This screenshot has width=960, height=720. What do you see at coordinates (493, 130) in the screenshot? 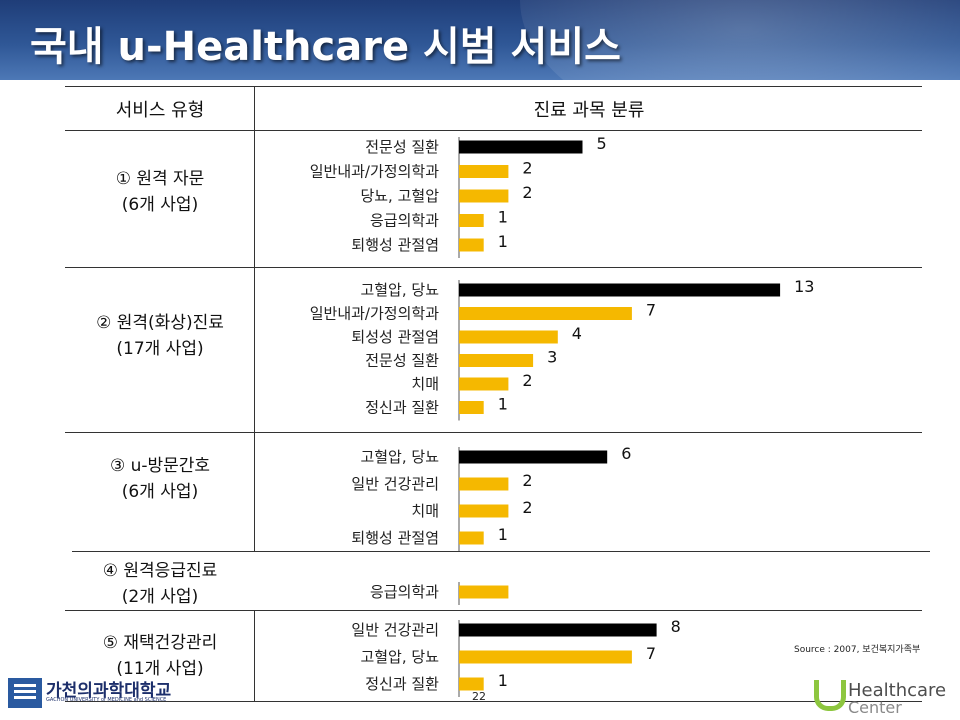
I see `table-header-divider` at bounding box center [493, 130].